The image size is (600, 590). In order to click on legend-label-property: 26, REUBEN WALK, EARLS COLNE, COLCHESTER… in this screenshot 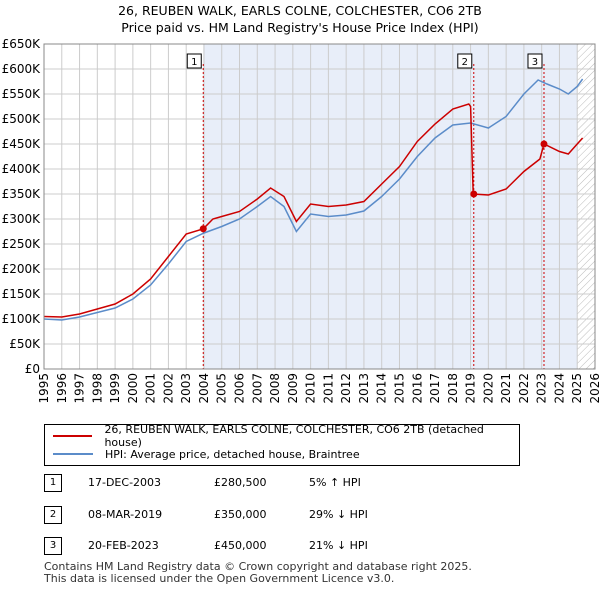, I will do `click(294, 436)`.